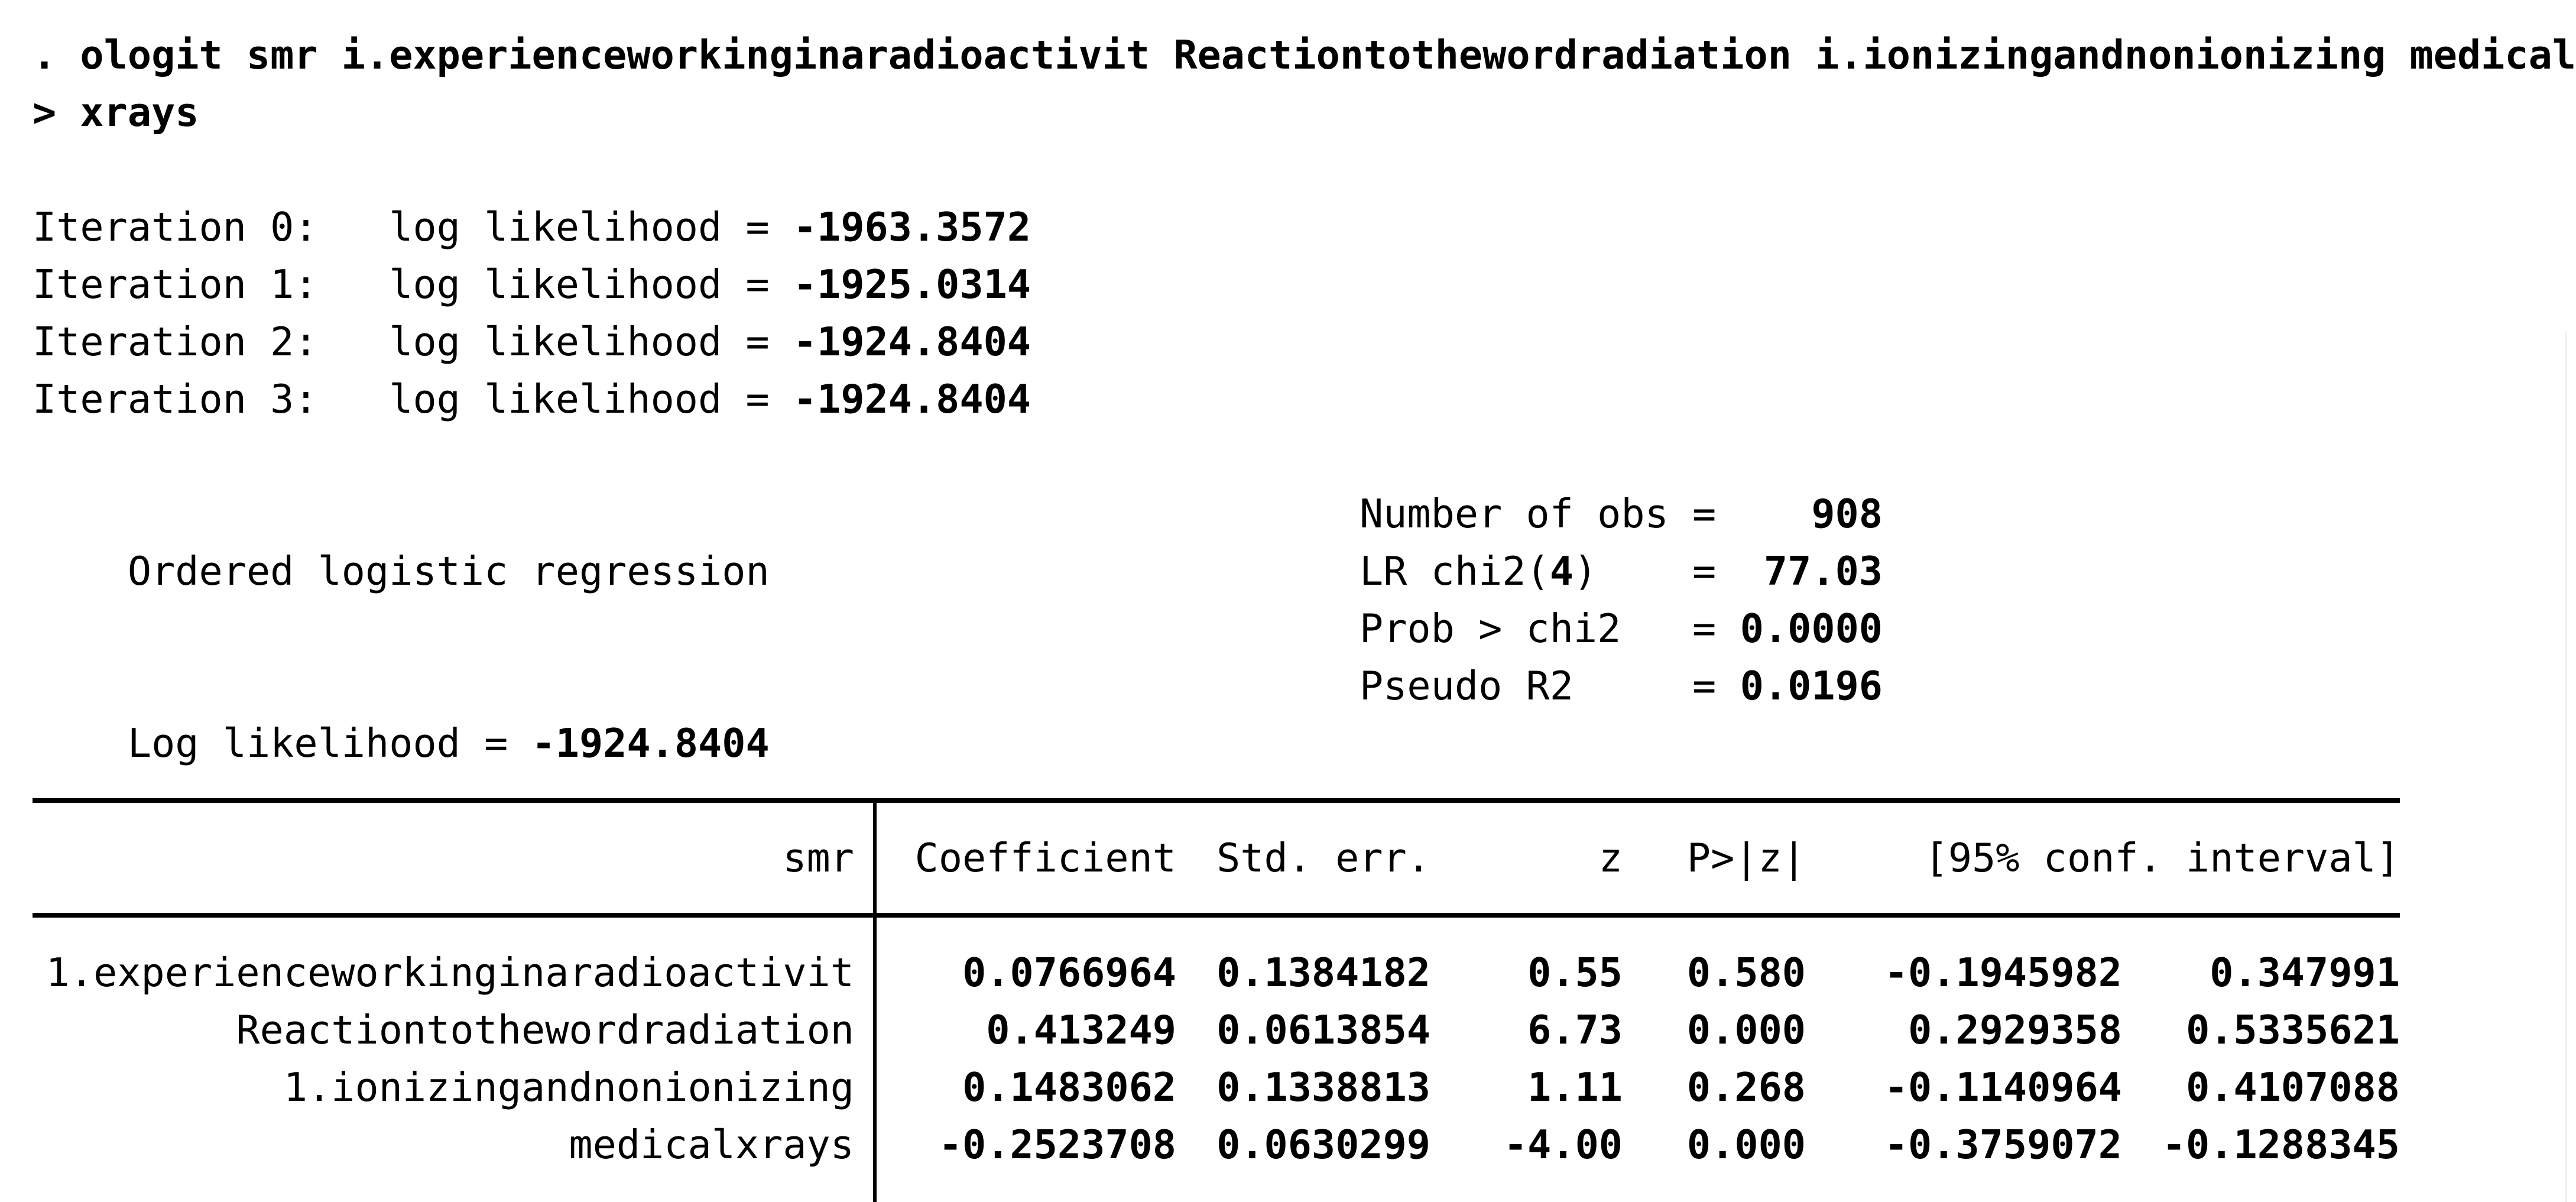 This screenshot has width=2576, height=1202. Describe the element at coordinates (1811, 686) in the screenshot. I see `stat-value: 0.0196` at that location.